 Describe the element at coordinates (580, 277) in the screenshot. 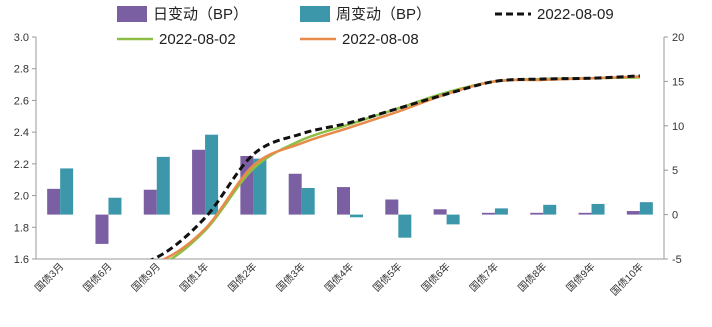

I see `x-category-label: 国债9年` at that location.